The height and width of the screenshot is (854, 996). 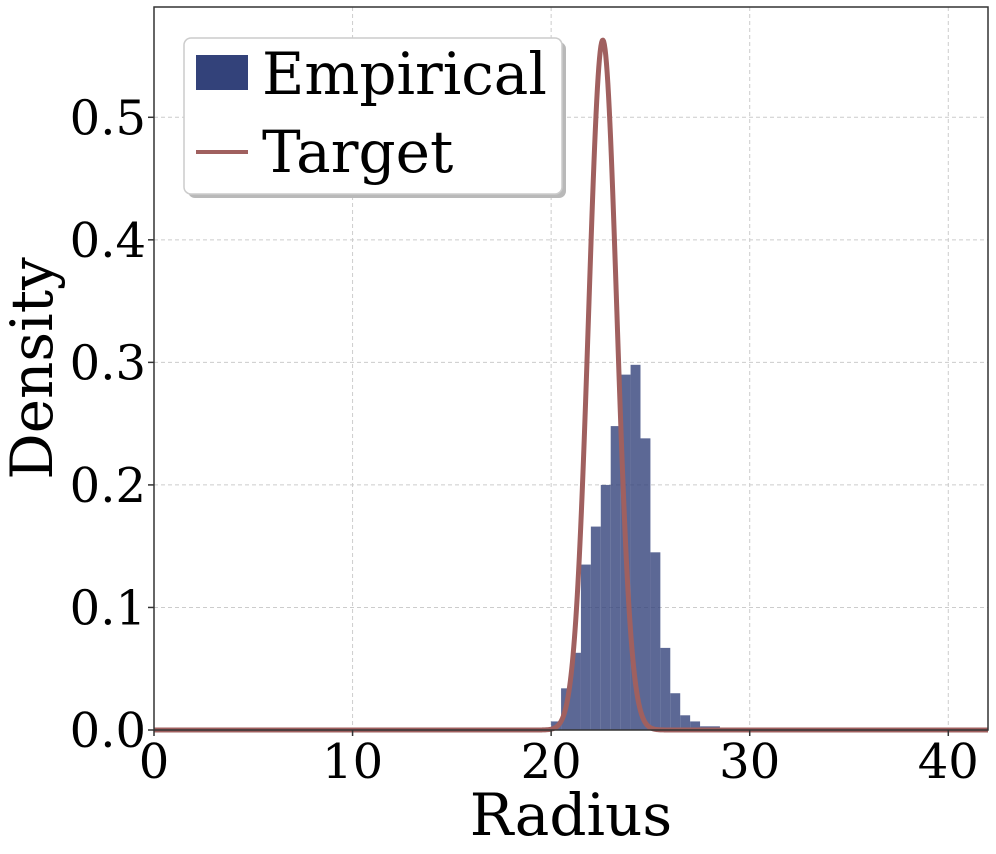 I want to click on y-tick-label: 0.3, so click(x=108, y=363).